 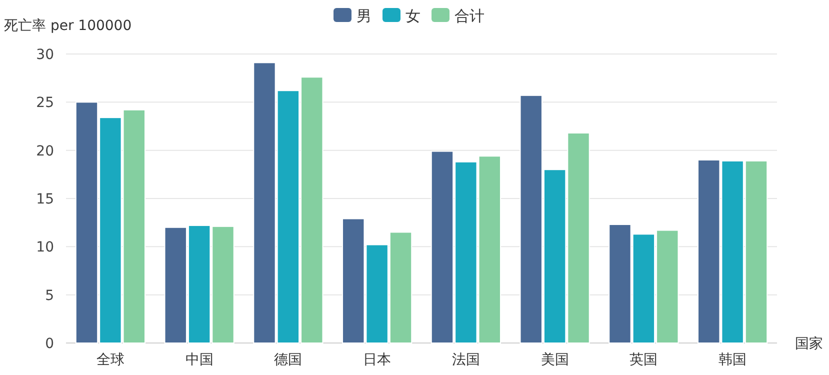 I want to click on y-tick-label: 25, so click(x=45, y=103).